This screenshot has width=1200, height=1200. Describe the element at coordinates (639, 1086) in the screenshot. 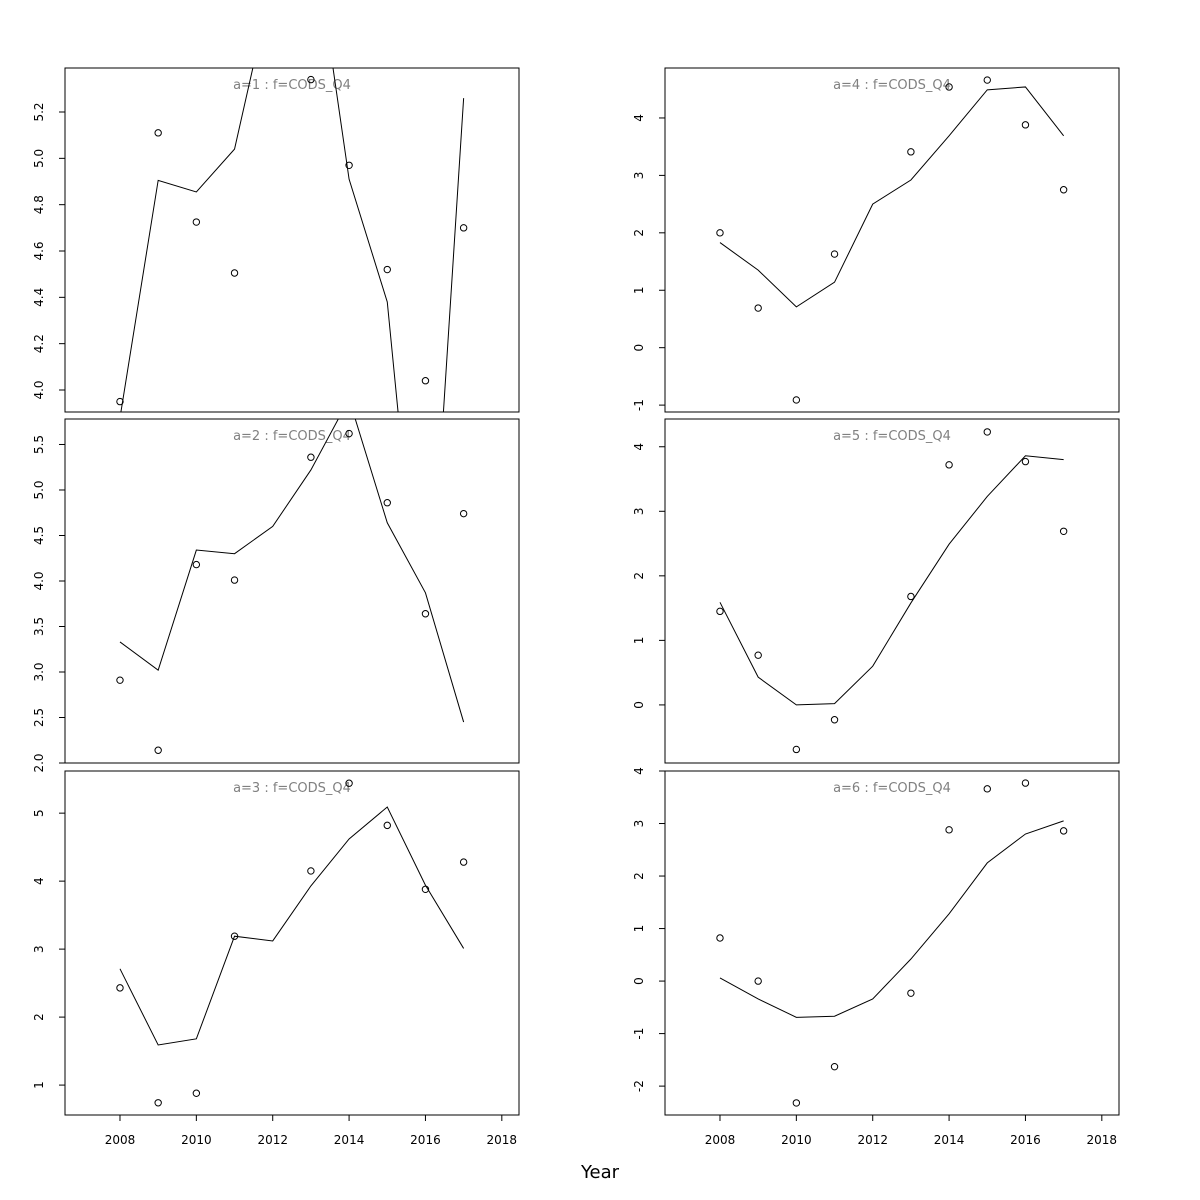

I see `y-tick-label: -2` at that location.